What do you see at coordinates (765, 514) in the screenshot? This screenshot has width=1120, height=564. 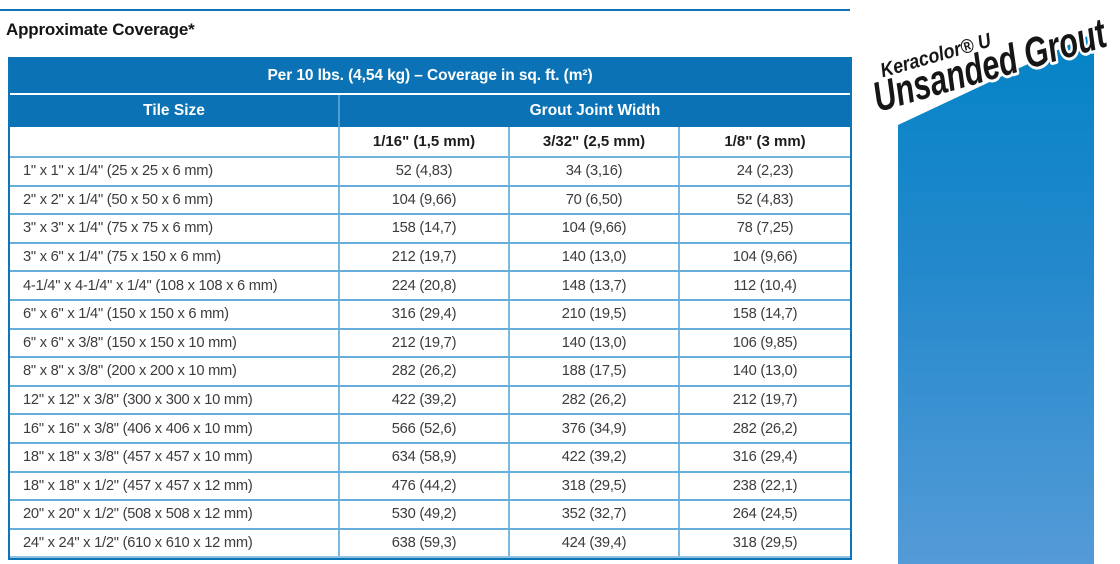 I see `coverage-cell: 264 (24,5)` at bounding box center [765, 514].